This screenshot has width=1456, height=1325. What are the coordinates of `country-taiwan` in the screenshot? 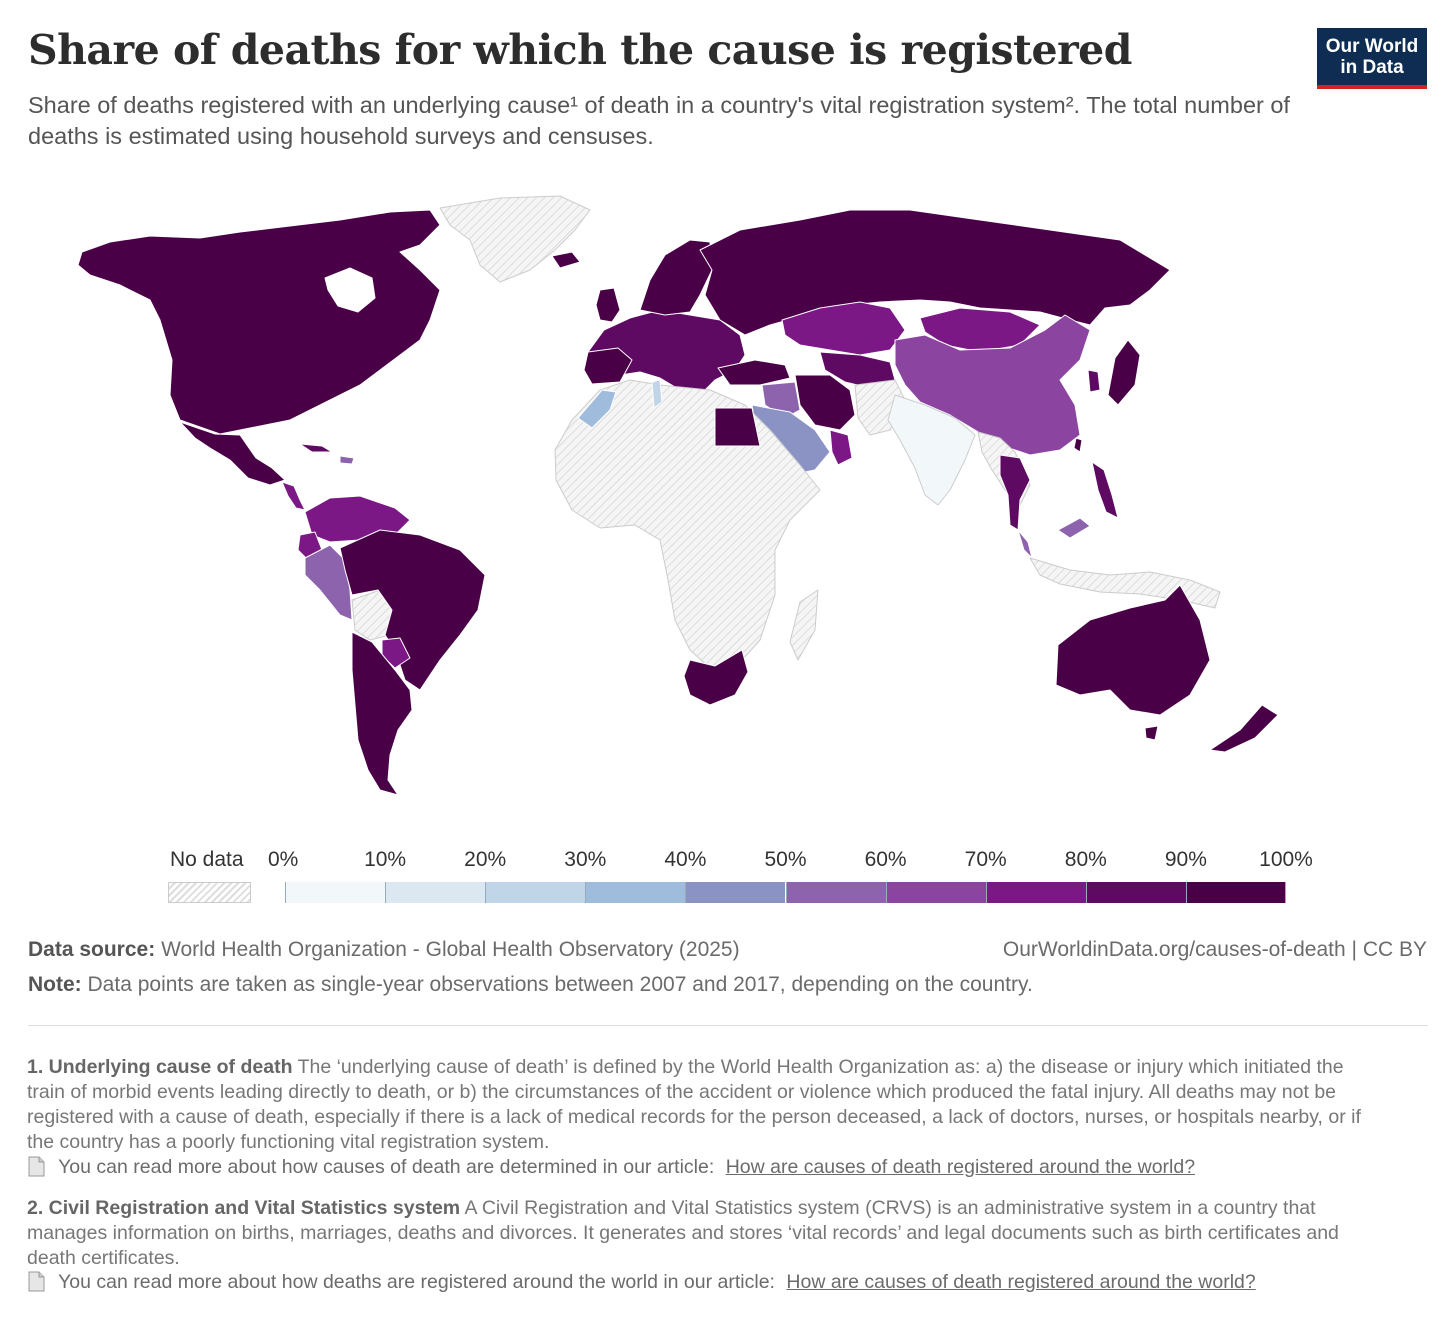 It's located at (1078, 445).